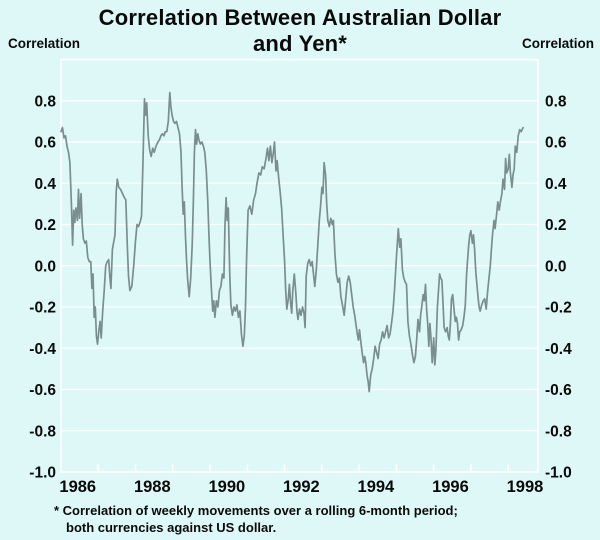 This screenshot has width=600, height=540. I want to click on y-tick-label-left: 0.6, so click(45, 143).